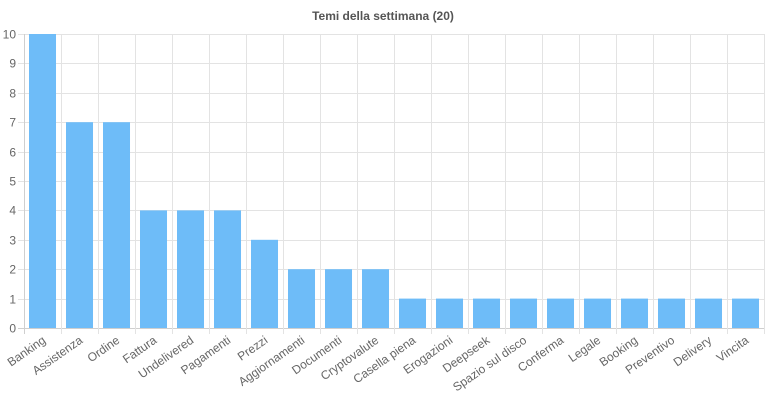 The image size is (766, 405). Describe the element at coordinates (12, 270) in the screenshot. I see `y-tick-label: 2` at that location.